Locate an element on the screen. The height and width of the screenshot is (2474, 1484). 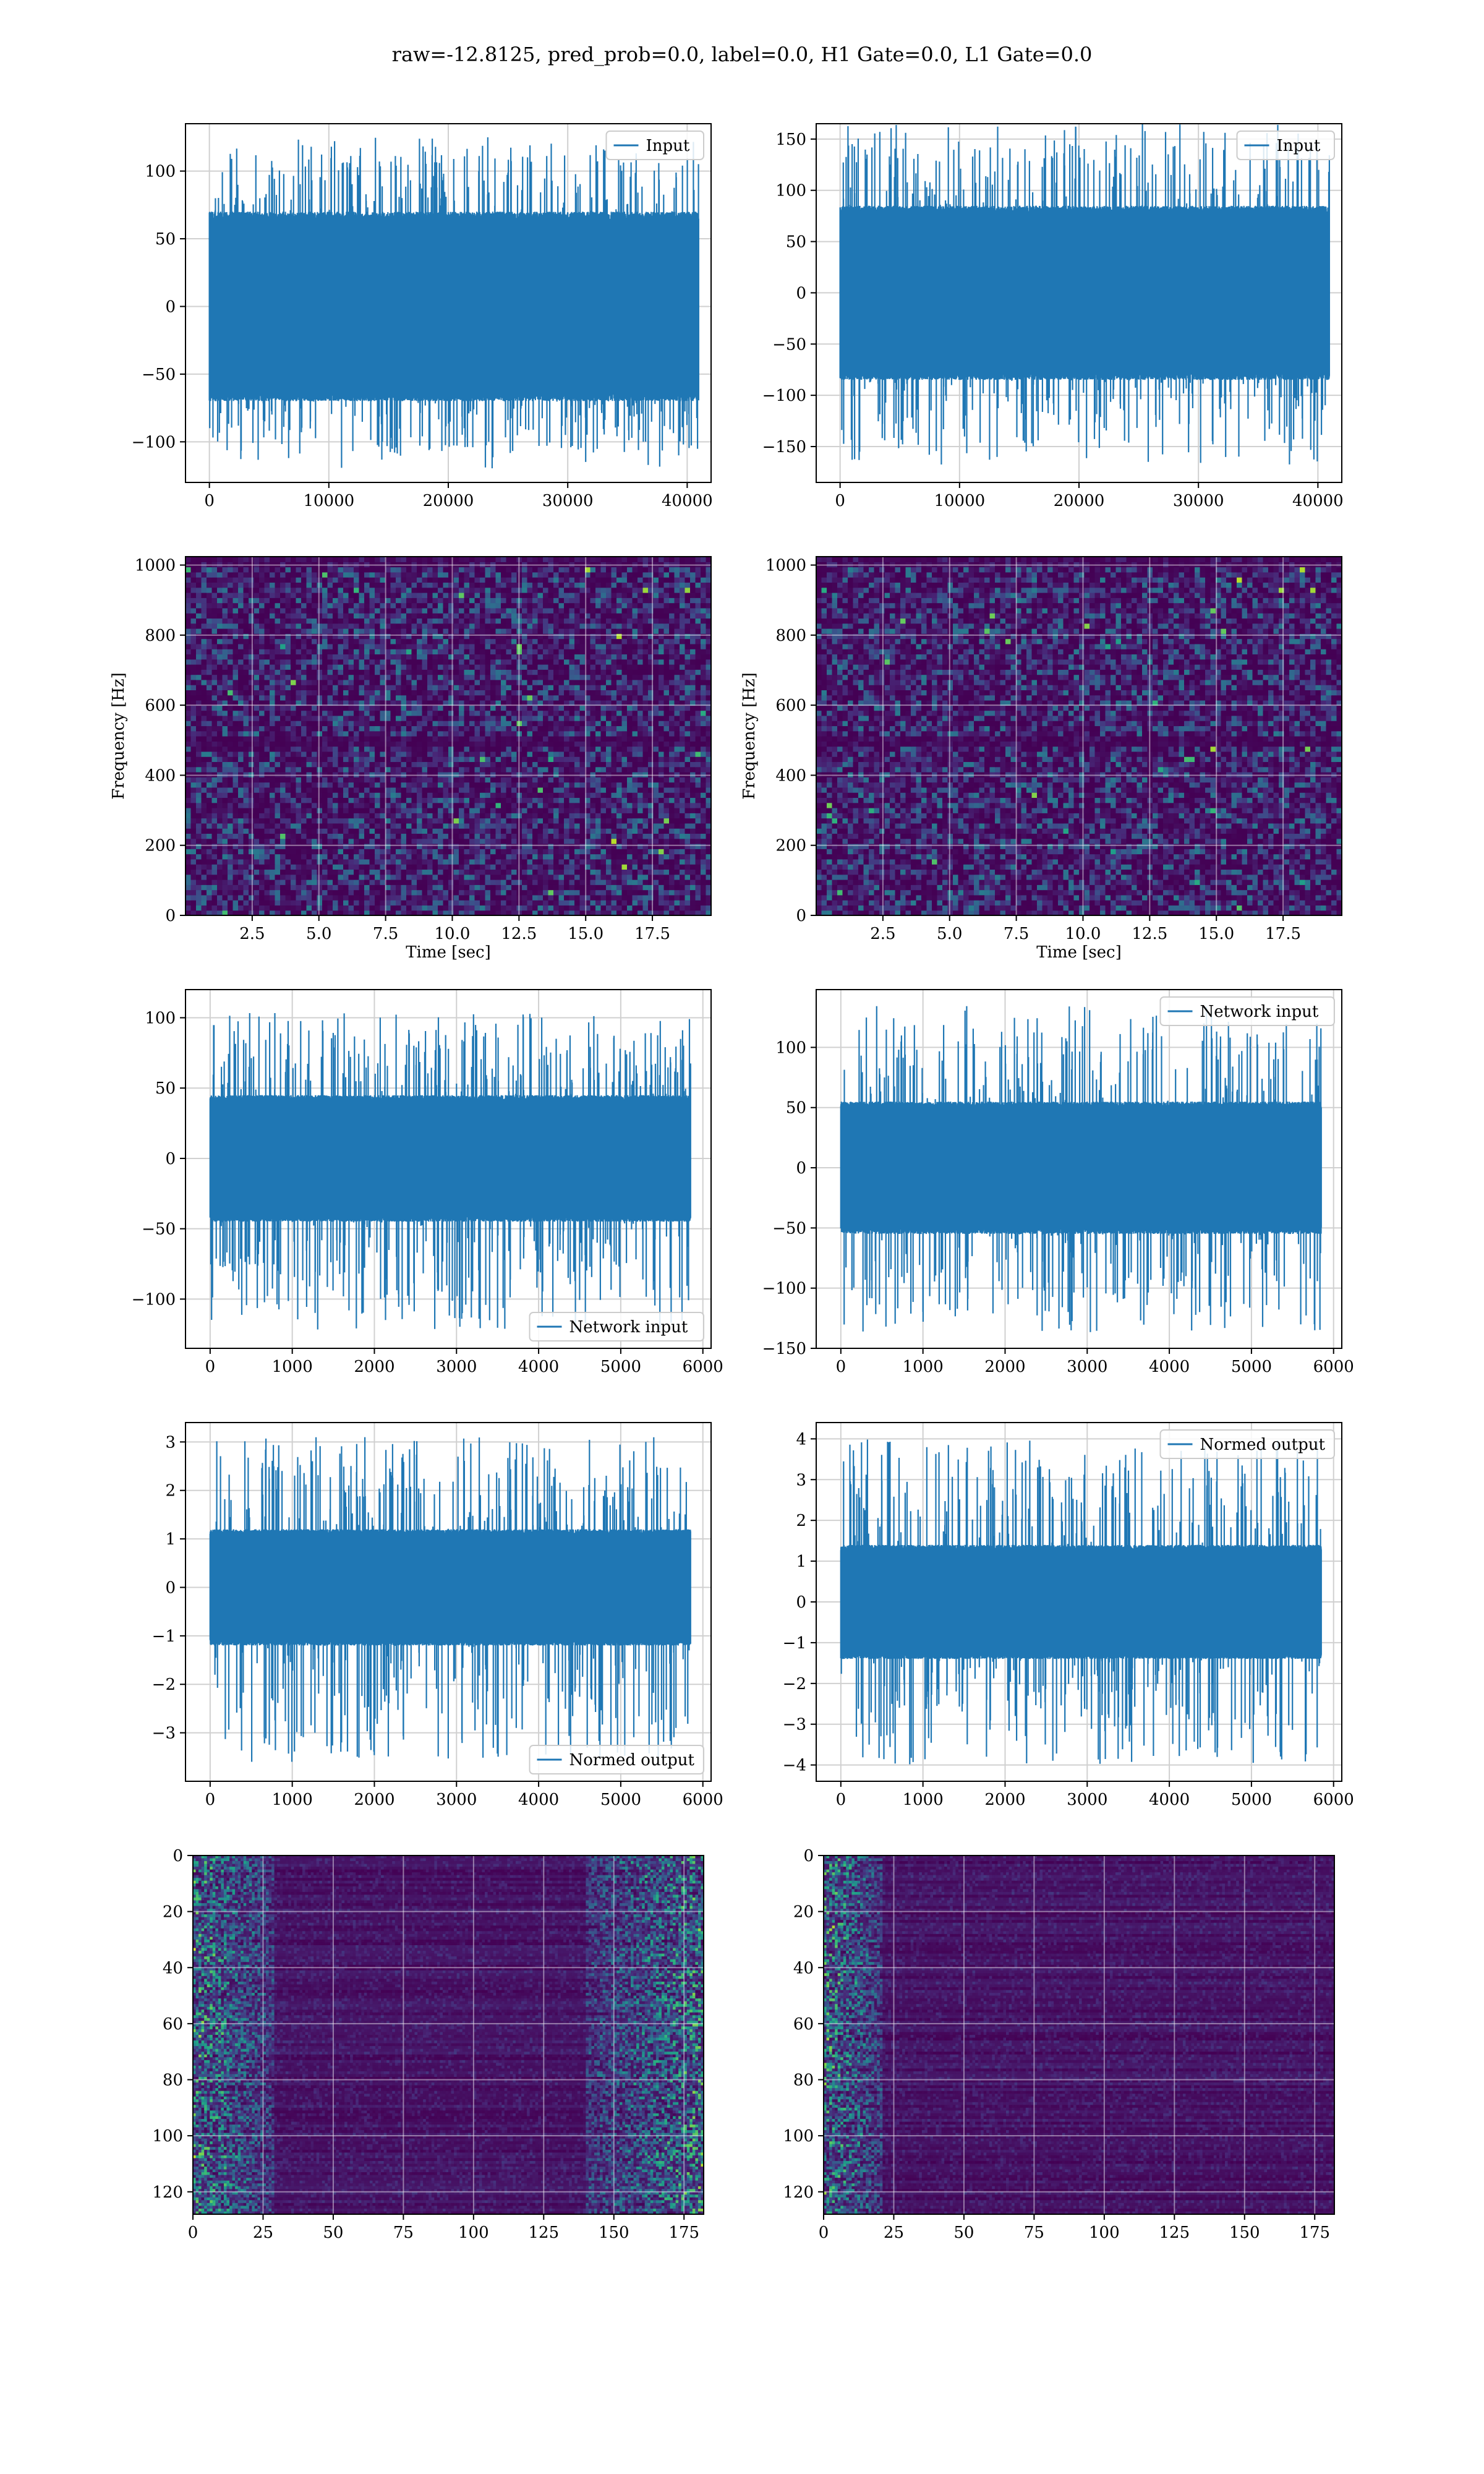
x-tick-label: 6000 is located at coordinates (703, 1800).